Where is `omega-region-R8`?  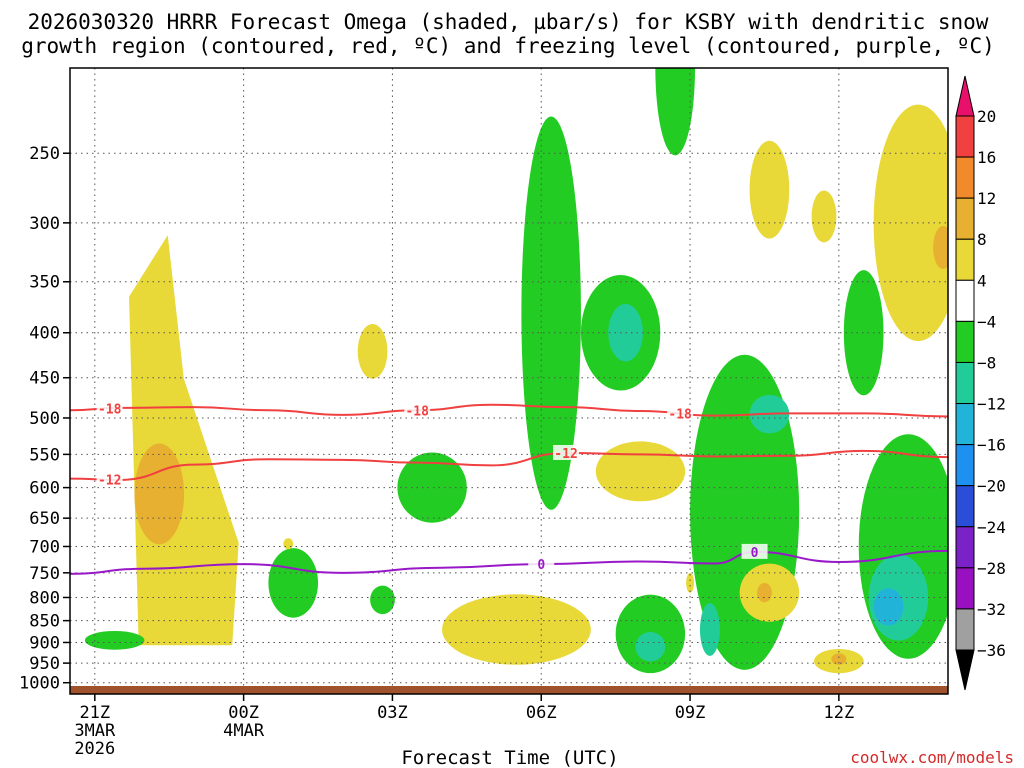 omega-region-R8 is located at coordinates (824, 216).